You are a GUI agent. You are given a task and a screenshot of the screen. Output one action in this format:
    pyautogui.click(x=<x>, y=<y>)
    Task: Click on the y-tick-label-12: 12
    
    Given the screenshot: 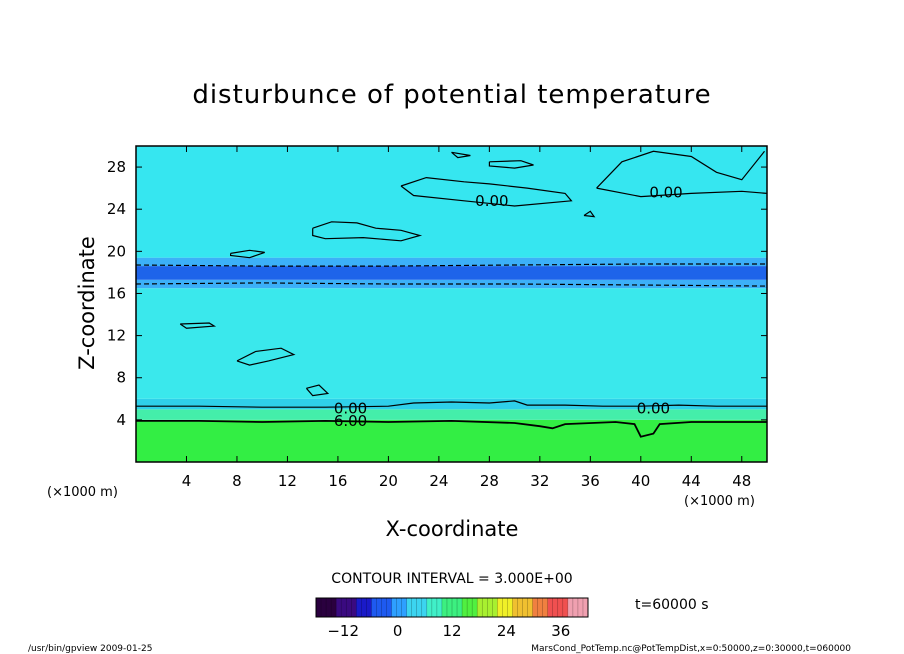 What is the action you would take?
    pyautogui.click(x=116, y=336)
    